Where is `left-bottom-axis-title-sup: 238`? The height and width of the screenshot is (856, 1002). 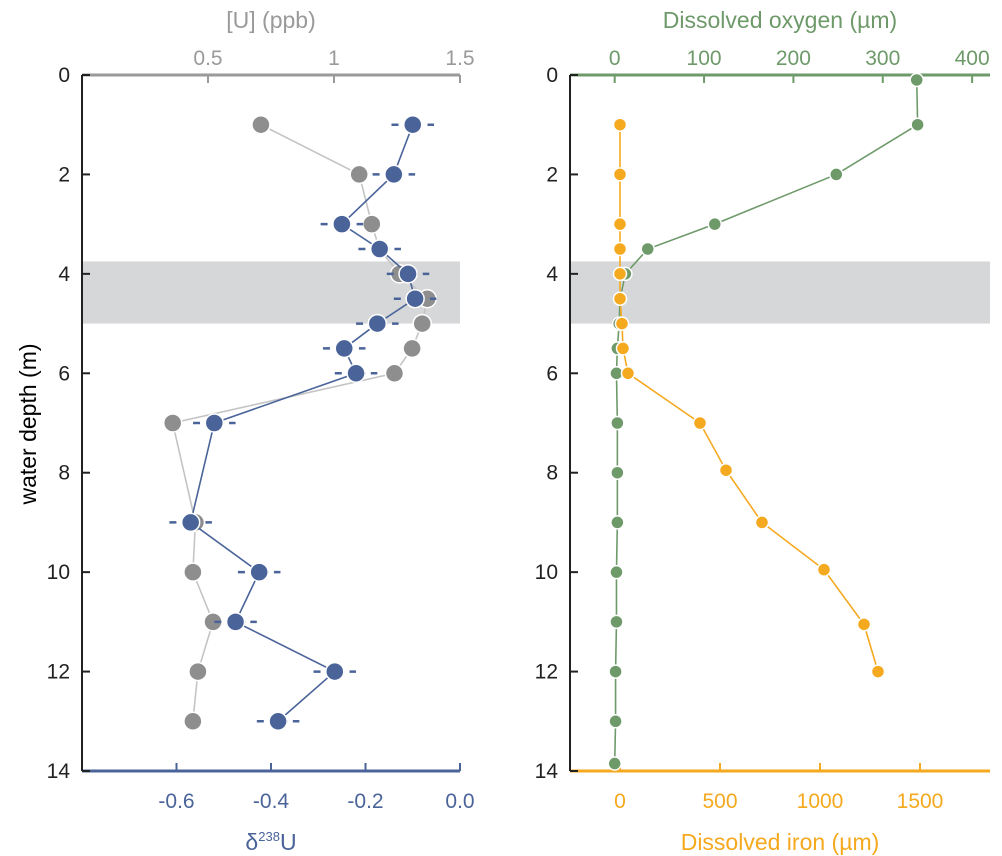
left-bottom-axis-title-sup: 238 is located at coordinates (269, 836).